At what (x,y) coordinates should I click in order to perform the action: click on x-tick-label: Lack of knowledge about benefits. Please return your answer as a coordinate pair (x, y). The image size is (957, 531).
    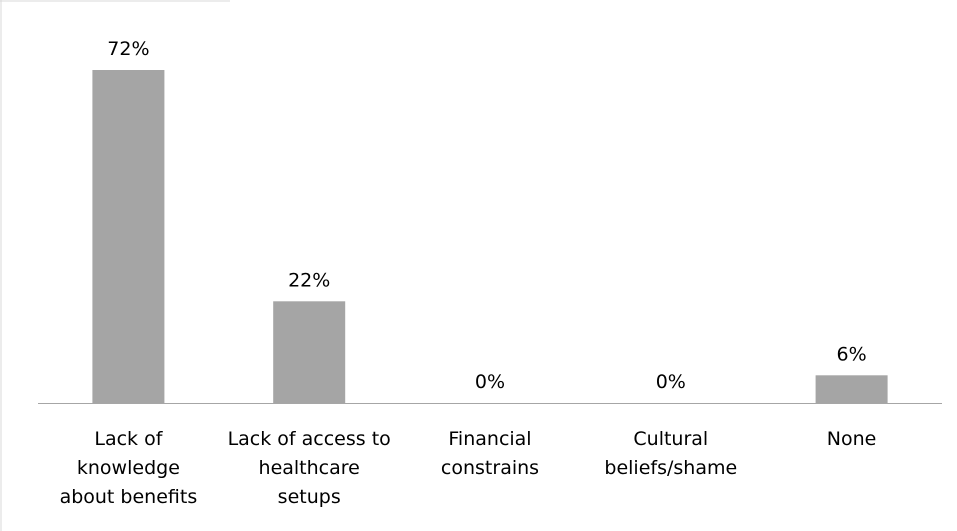
    Looking at the image, I should click on (129, 468).